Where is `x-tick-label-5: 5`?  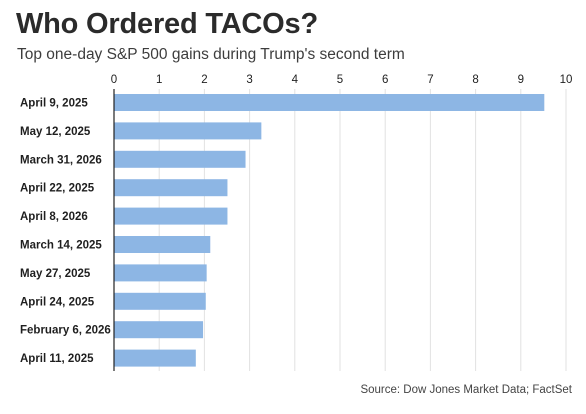
x-tick-label-5: 5 is located at coordinates (340, 80).